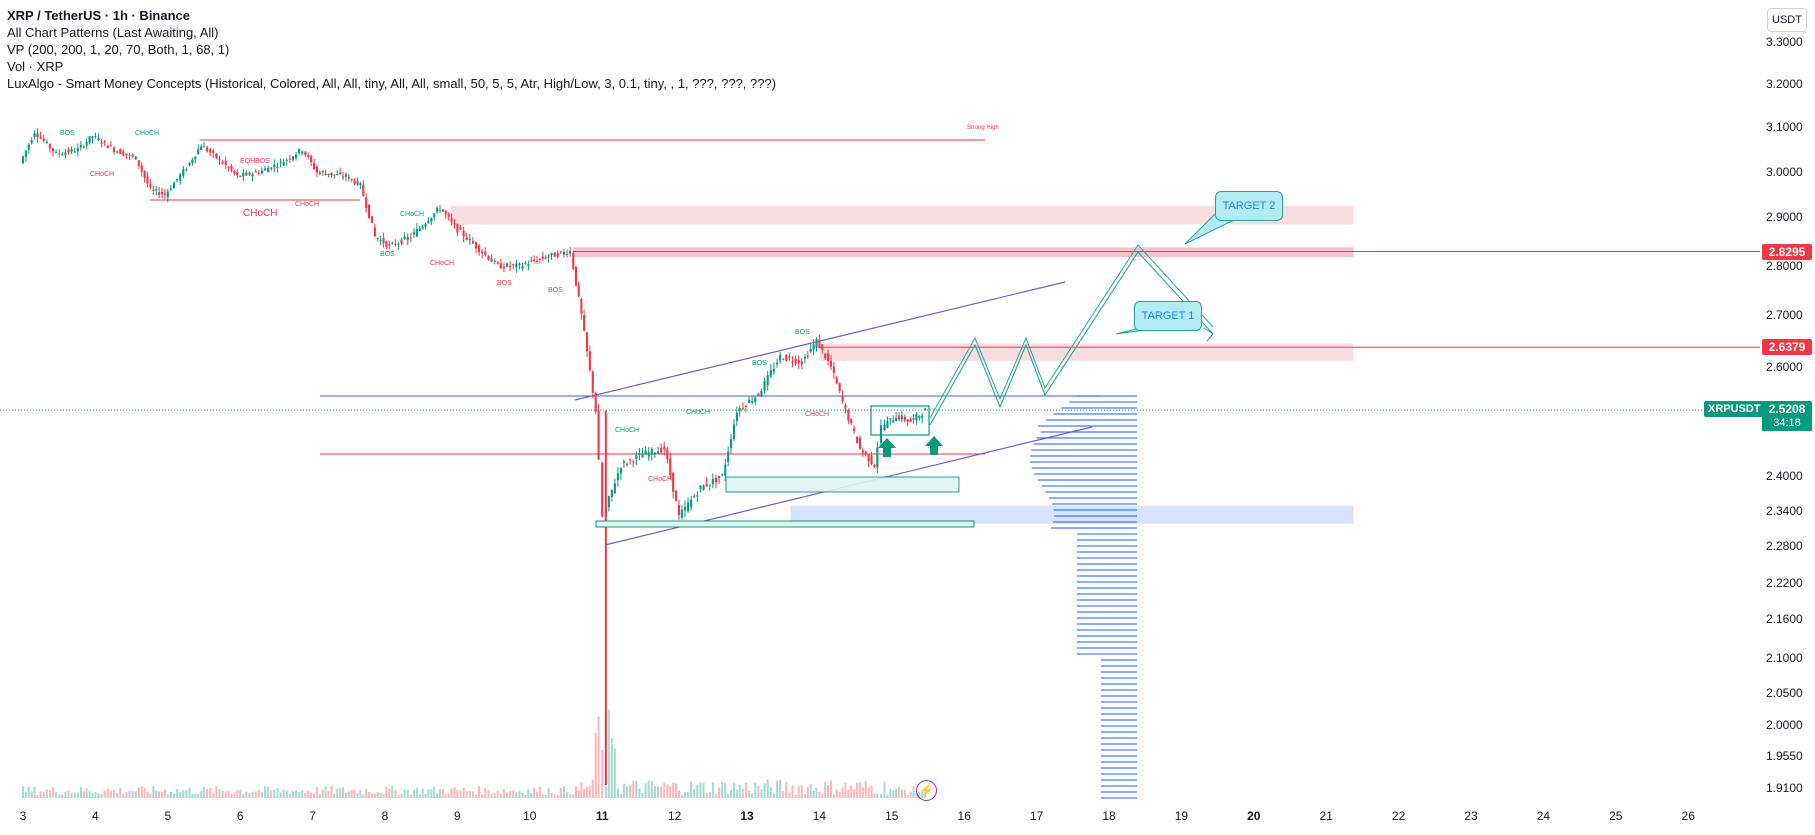 The height and width of the screenshot is (835, 1815). I want to click on x-tick-label: 9, so click(457, 816).